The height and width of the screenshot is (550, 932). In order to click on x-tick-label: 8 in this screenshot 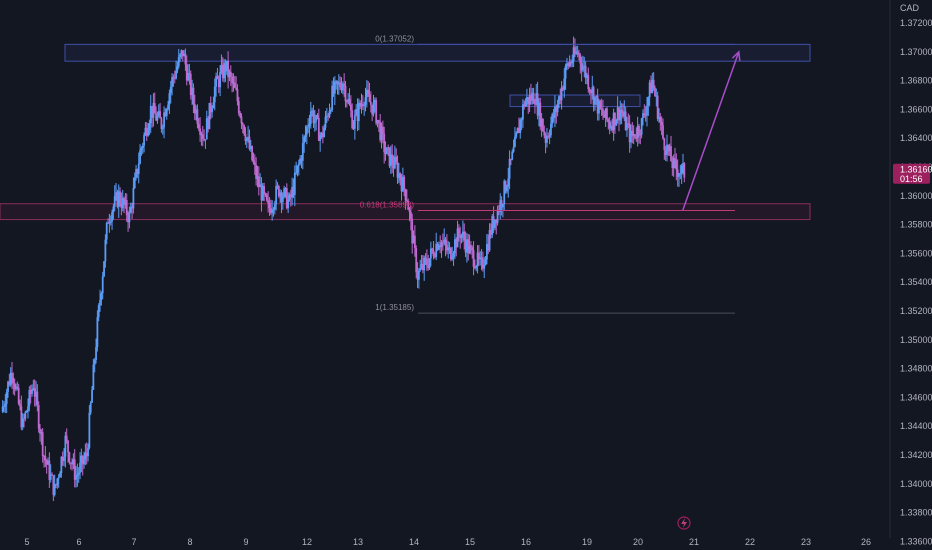, I will do `click(189, 542)`.